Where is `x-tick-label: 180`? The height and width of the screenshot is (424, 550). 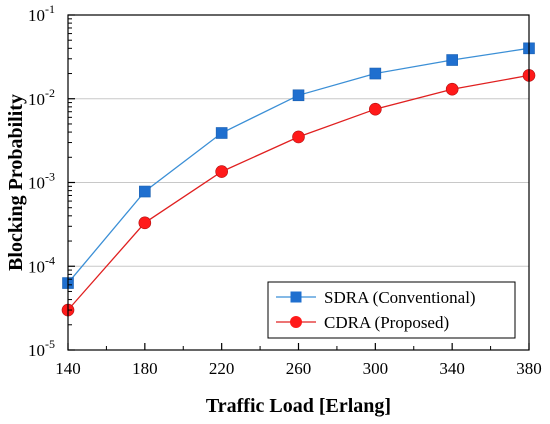
x-tick-label: 180 is located at coordinates (145, 368).